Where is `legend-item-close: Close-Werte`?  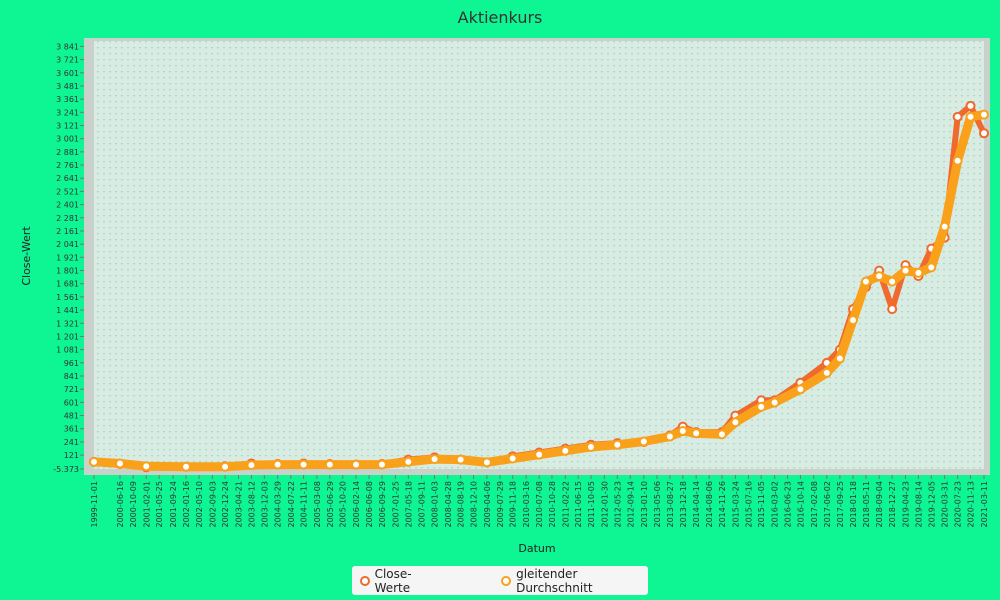 legend-item-close: Close-Werte is located at coordinates (400, 581).